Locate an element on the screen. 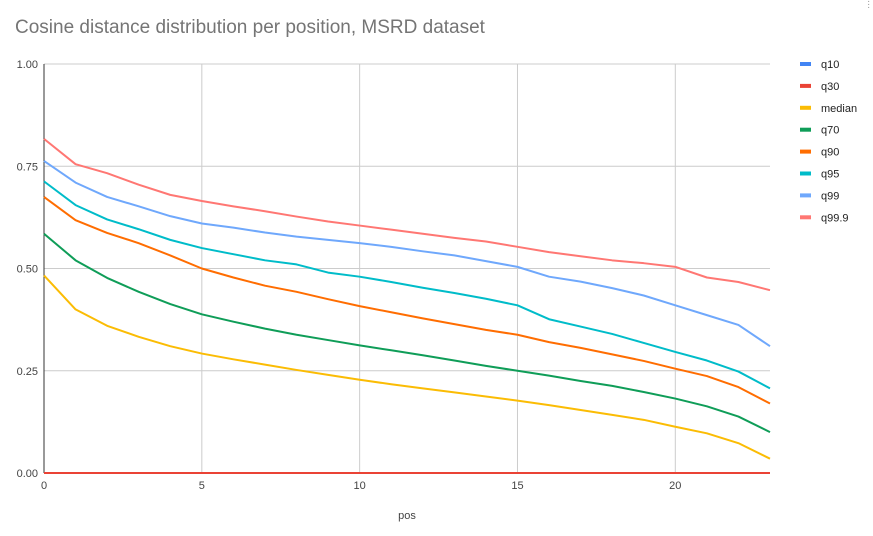 This screenshot has width=873, height=536. legend-label-q30: q30 is located at coordinates (830, 87).